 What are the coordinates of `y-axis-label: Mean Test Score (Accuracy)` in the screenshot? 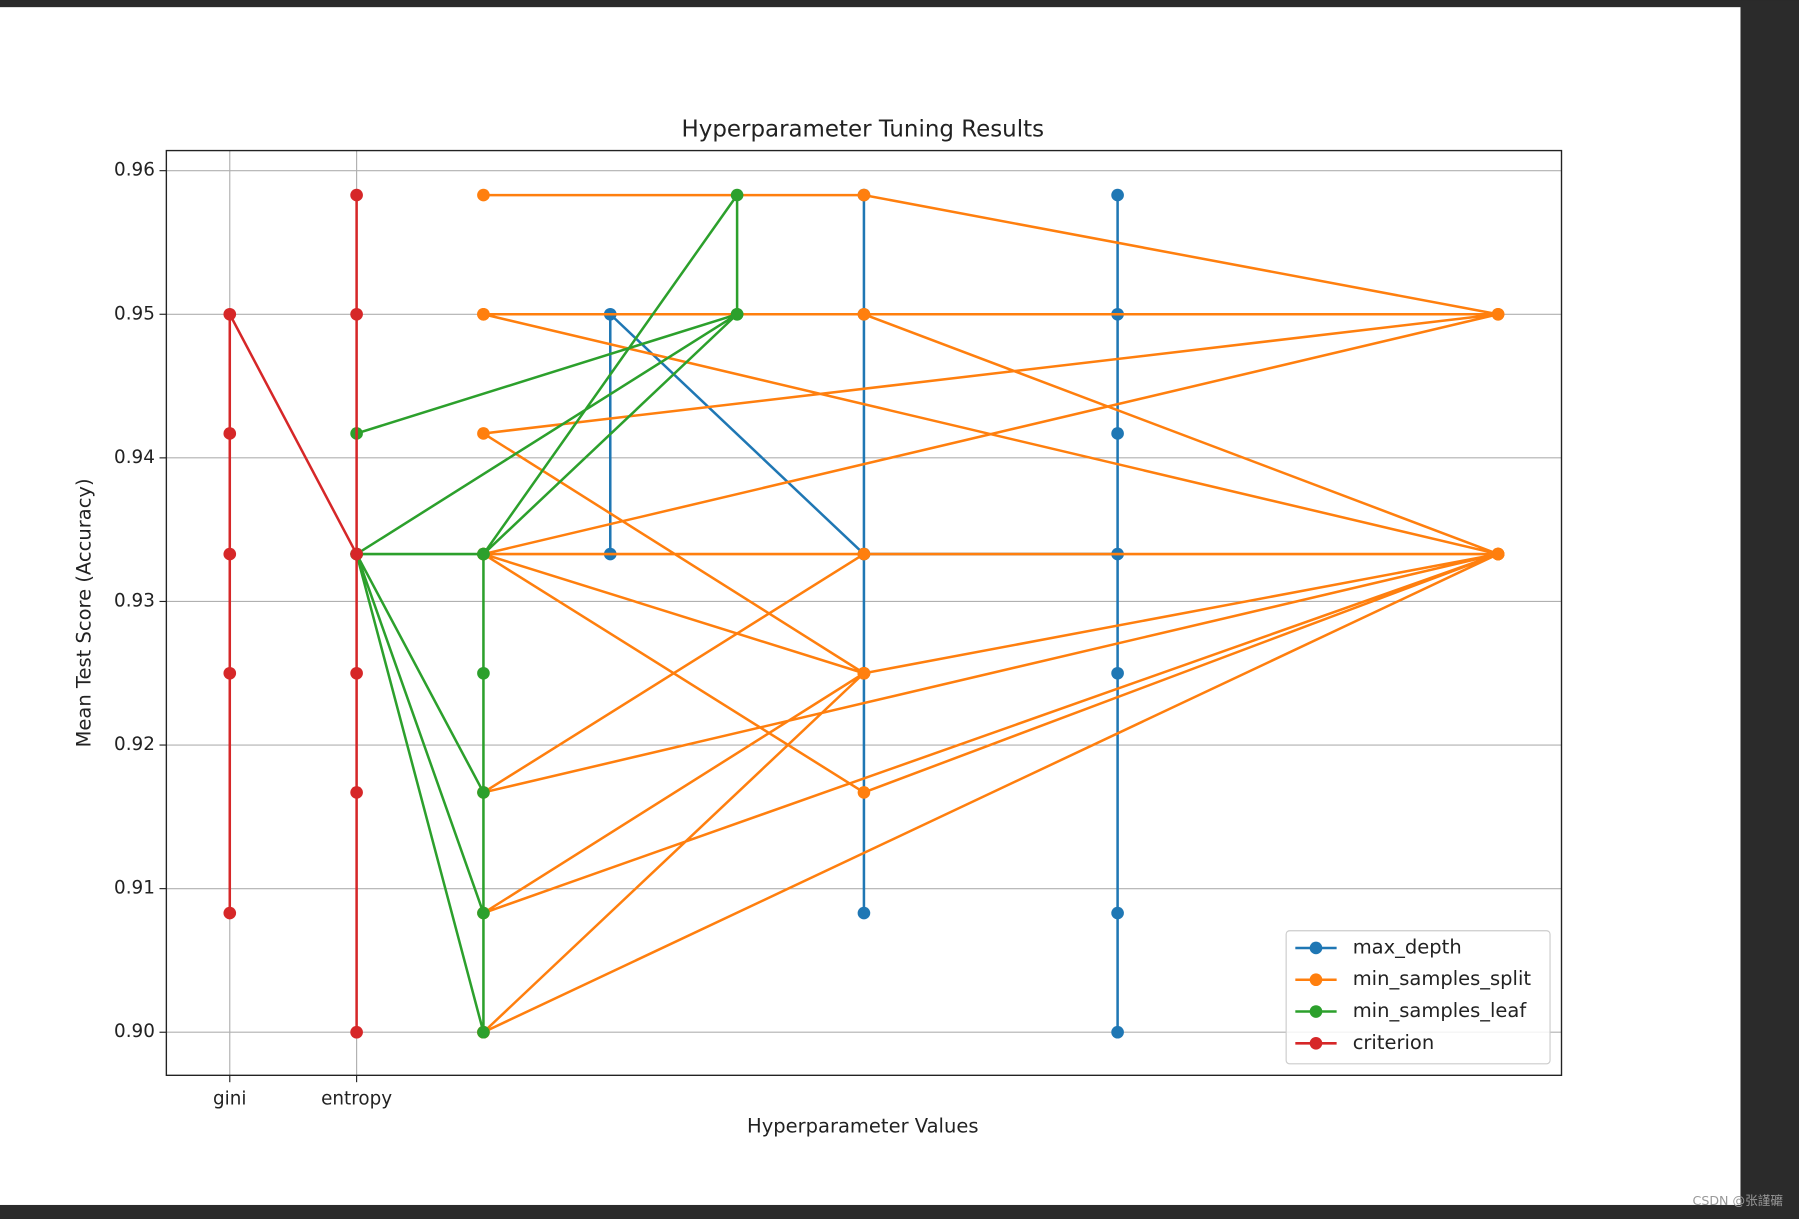 It's located at (83, 612).